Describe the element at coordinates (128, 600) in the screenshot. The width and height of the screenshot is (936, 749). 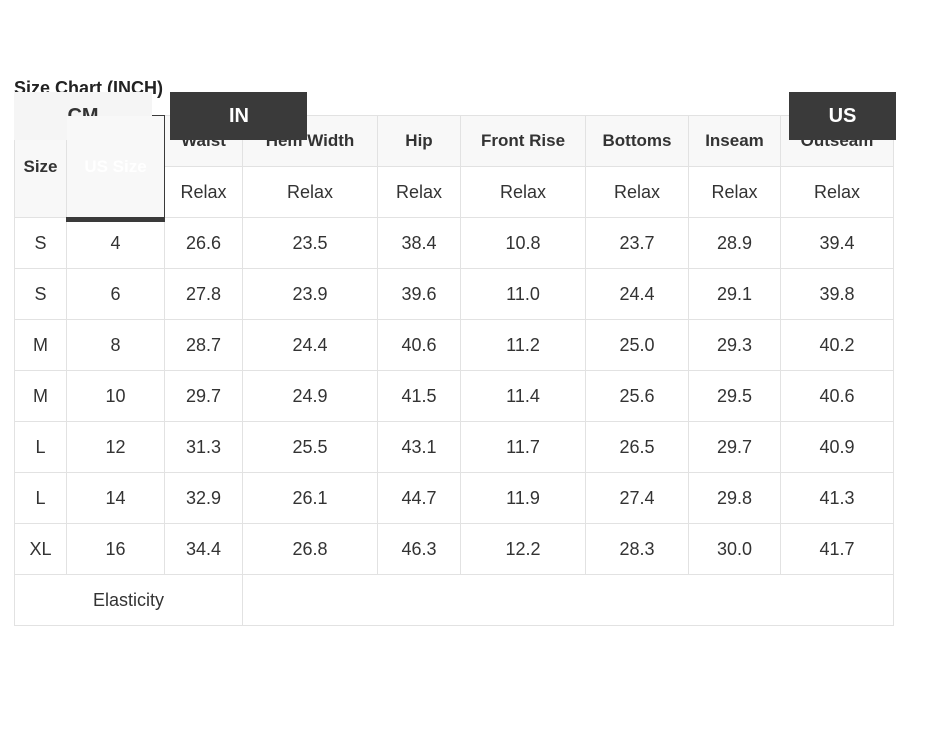
I see `elasticity-label-cell: Elasticity` at that location.